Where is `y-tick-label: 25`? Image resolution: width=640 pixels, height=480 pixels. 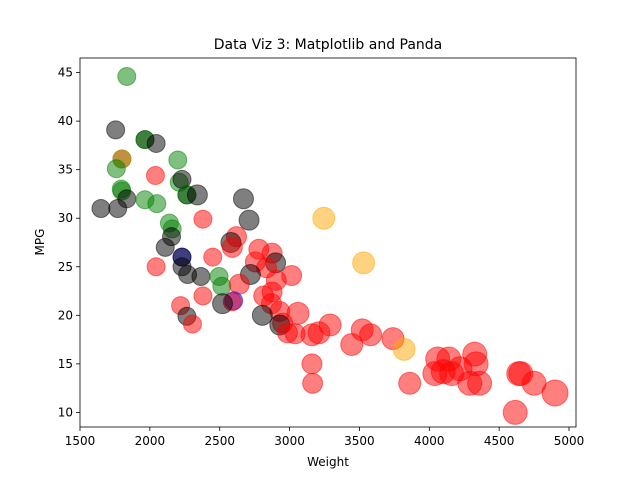
y-tick-label: 25 is located at coordinates (65, 267).